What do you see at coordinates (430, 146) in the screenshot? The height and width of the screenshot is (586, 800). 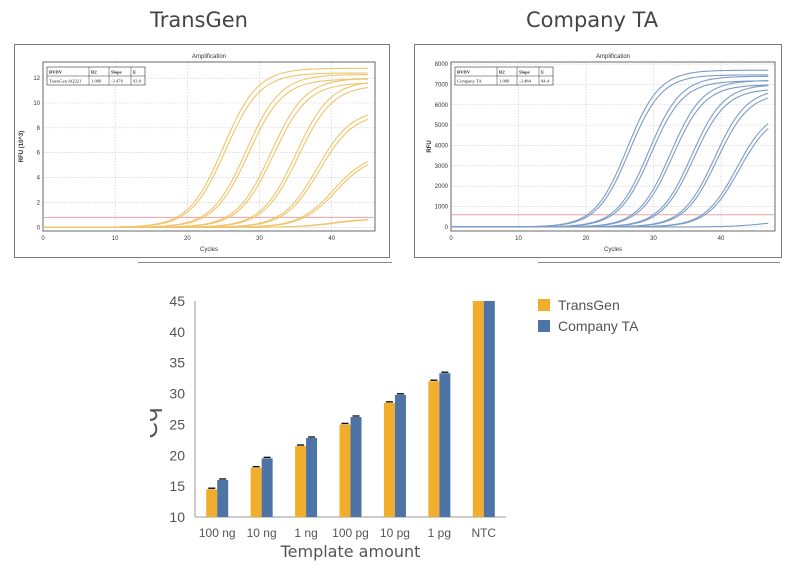 I see `company-ta-amp-ylabel: RFU` at bounding box center [430, 146].